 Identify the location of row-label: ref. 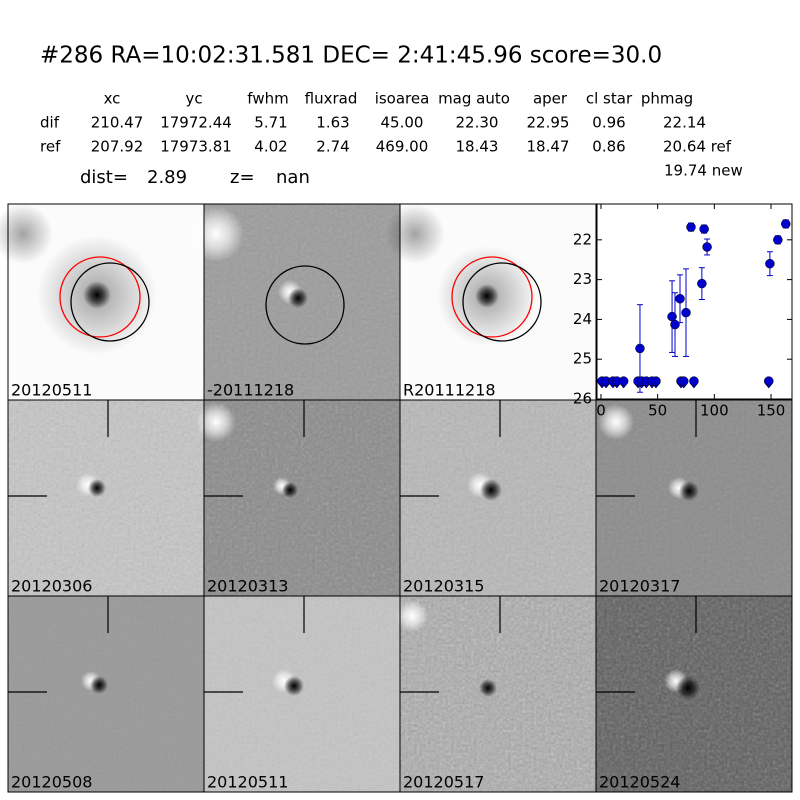
(50, 147).